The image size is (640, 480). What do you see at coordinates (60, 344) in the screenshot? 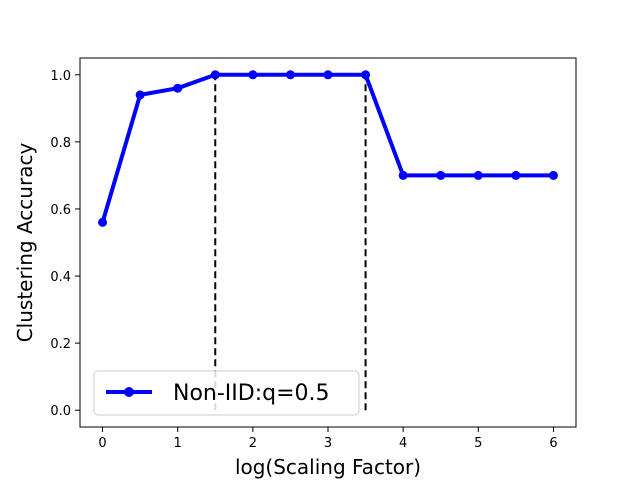
I see `y-tick-label: 0.2` at bounding box center [60, 344].